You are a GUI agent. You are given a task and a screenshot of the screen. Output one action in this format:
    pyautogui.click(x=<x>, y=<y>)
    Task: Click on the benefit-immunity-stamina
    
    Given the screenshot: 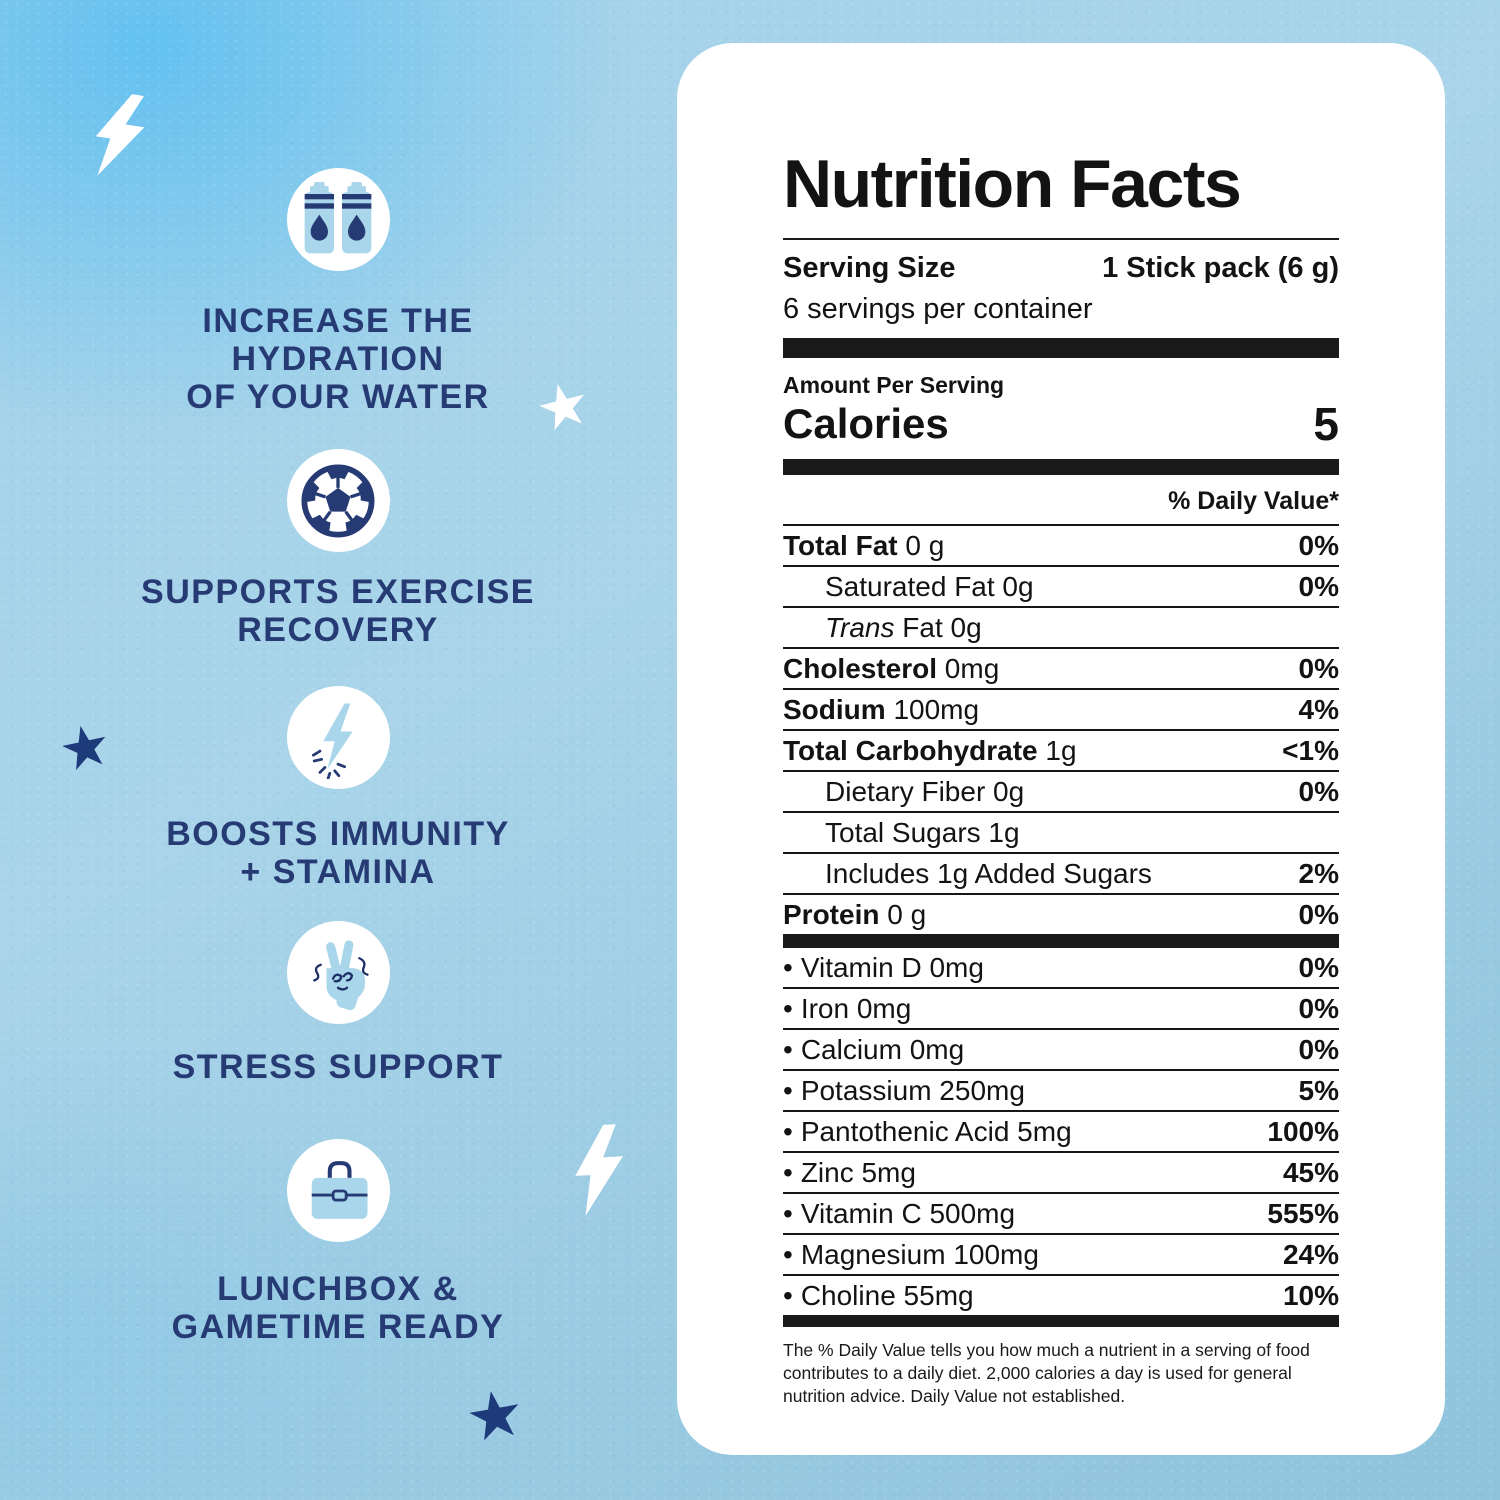 What is the action you would take?
    pyautogui.click(x=338, y=737)
    